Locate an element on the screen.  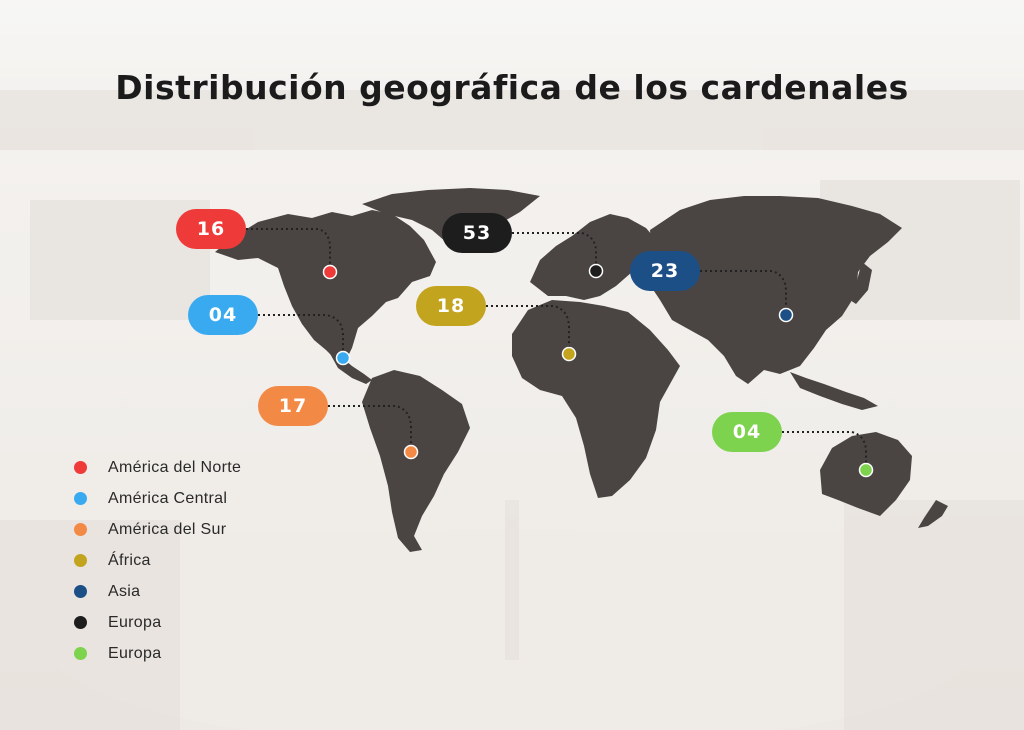
oceania-location-dot is located at coordinates (866, 470).